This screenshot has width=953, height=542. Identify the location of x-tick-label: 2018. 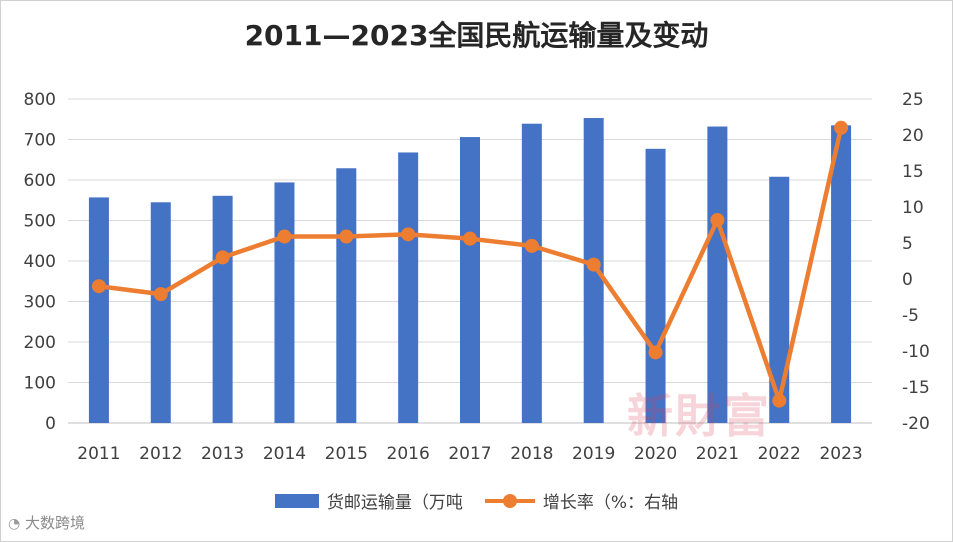
(531, 454).